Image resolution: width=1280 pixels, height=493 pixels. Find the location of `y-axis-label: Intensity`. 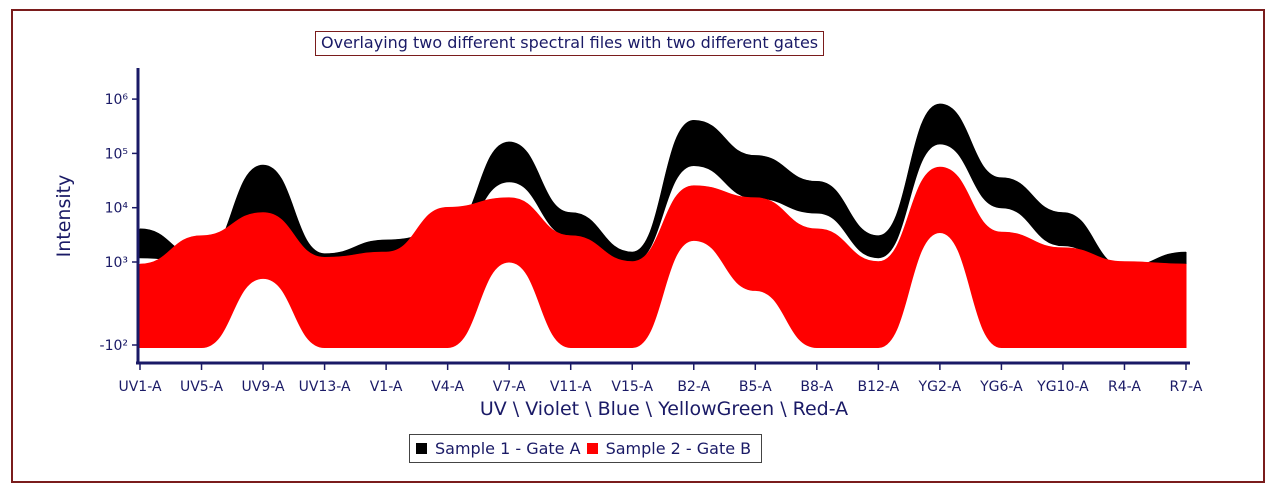

y-axis-label: Intensity is located at coordinates (64, 216).